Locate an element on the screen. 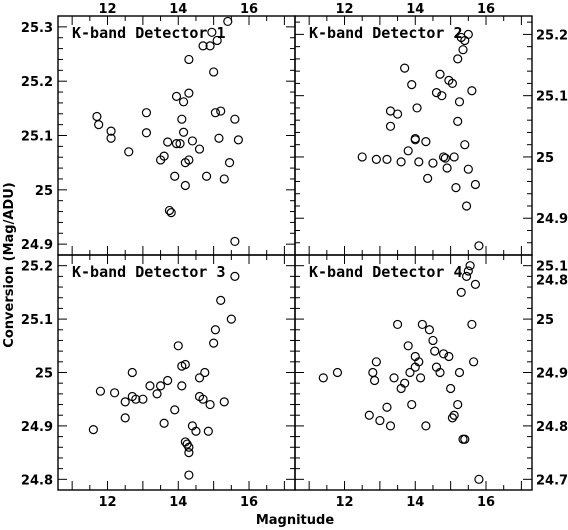 The width and height of the screenshot is (568, 530). panel-title: K-band Detector 2 is located at coordinates (386, 33).